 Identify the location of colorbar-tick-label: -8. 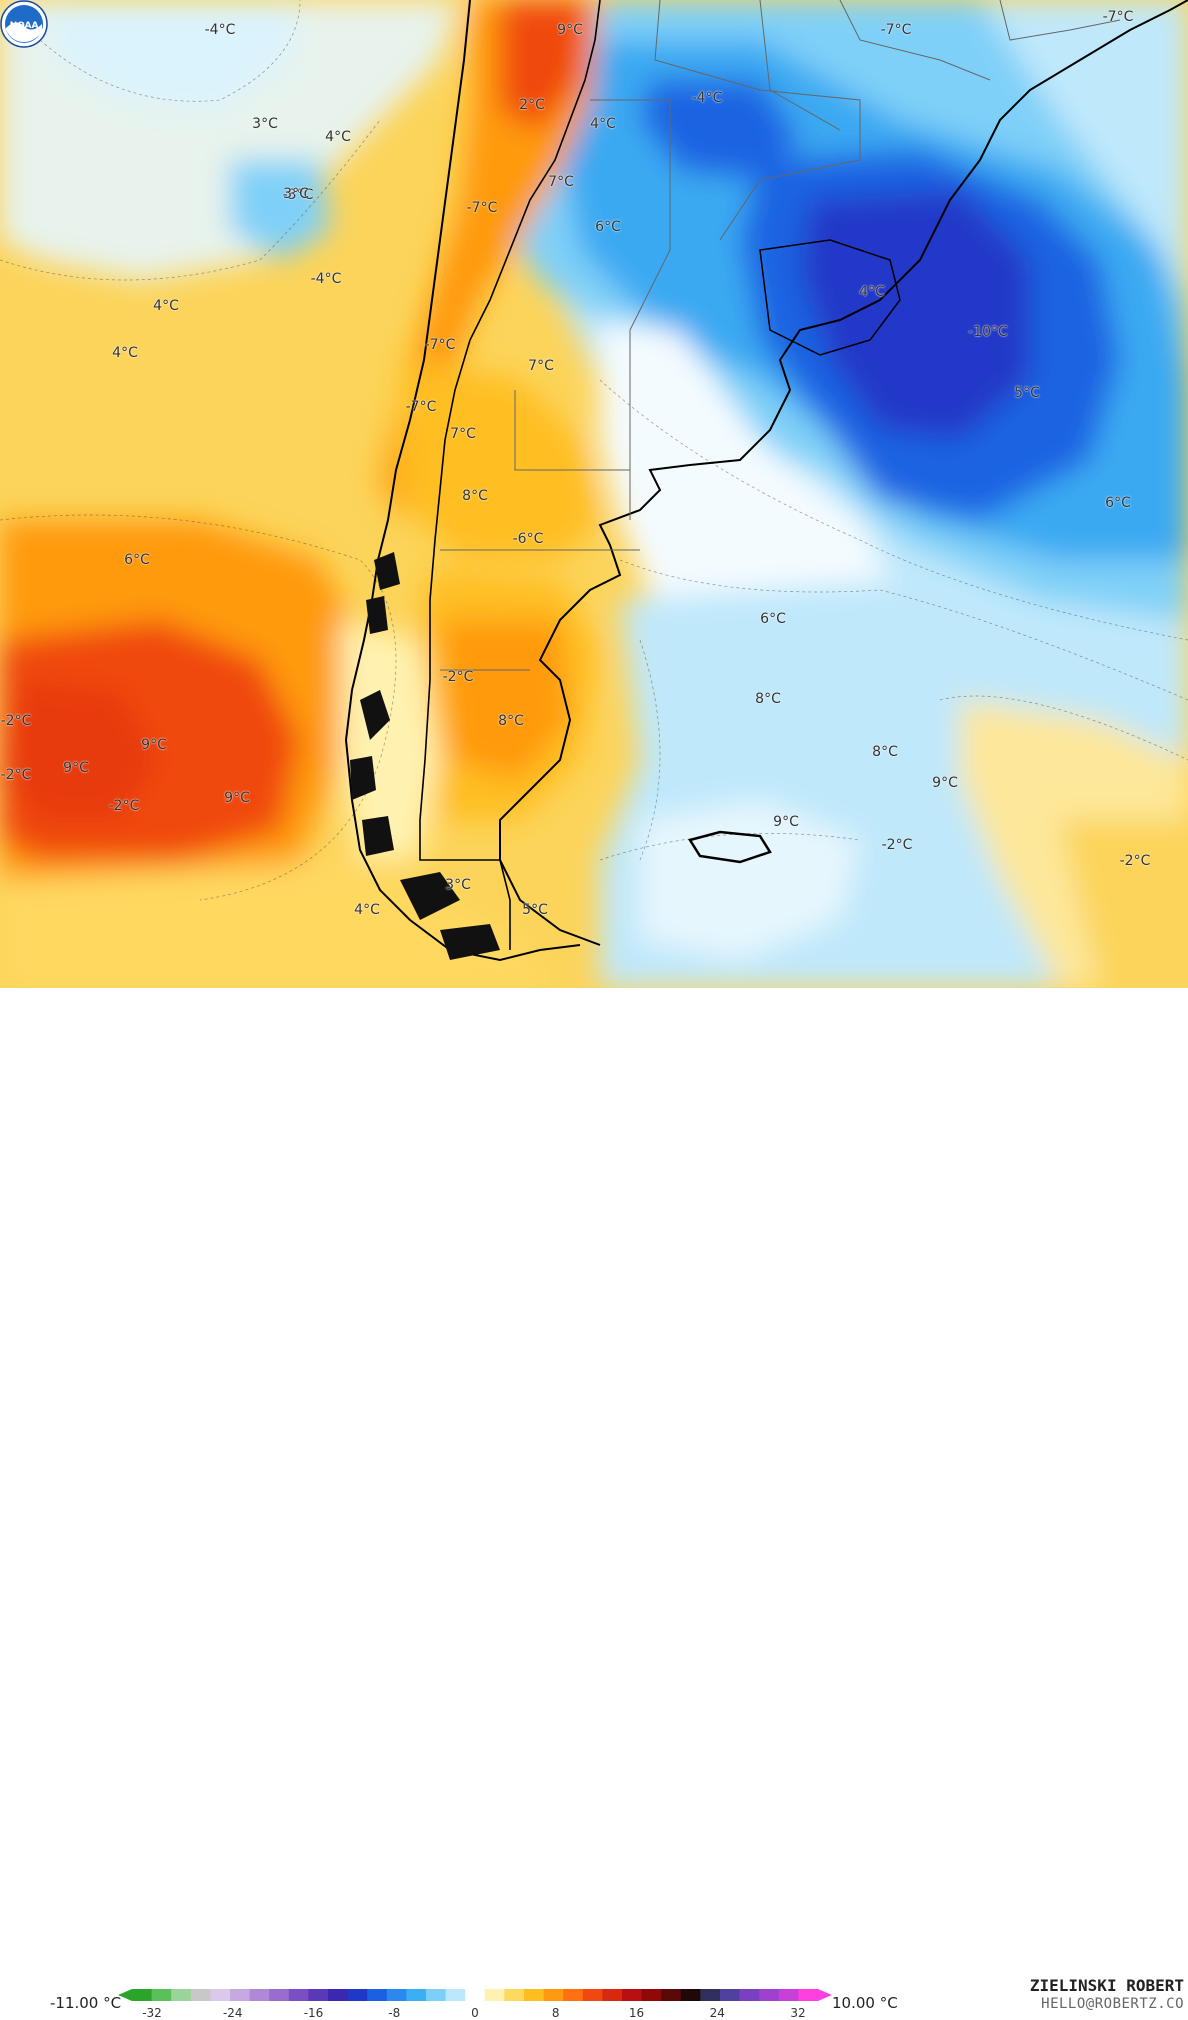
(394, 2013).